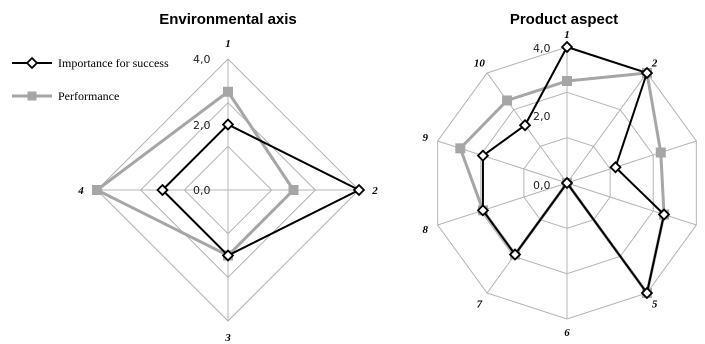 The image size is (705, 344). What do you see at coordinates (655, 305) in the screenshot?
I see `axis-label-5: 5` at bounding box center [655, 305].